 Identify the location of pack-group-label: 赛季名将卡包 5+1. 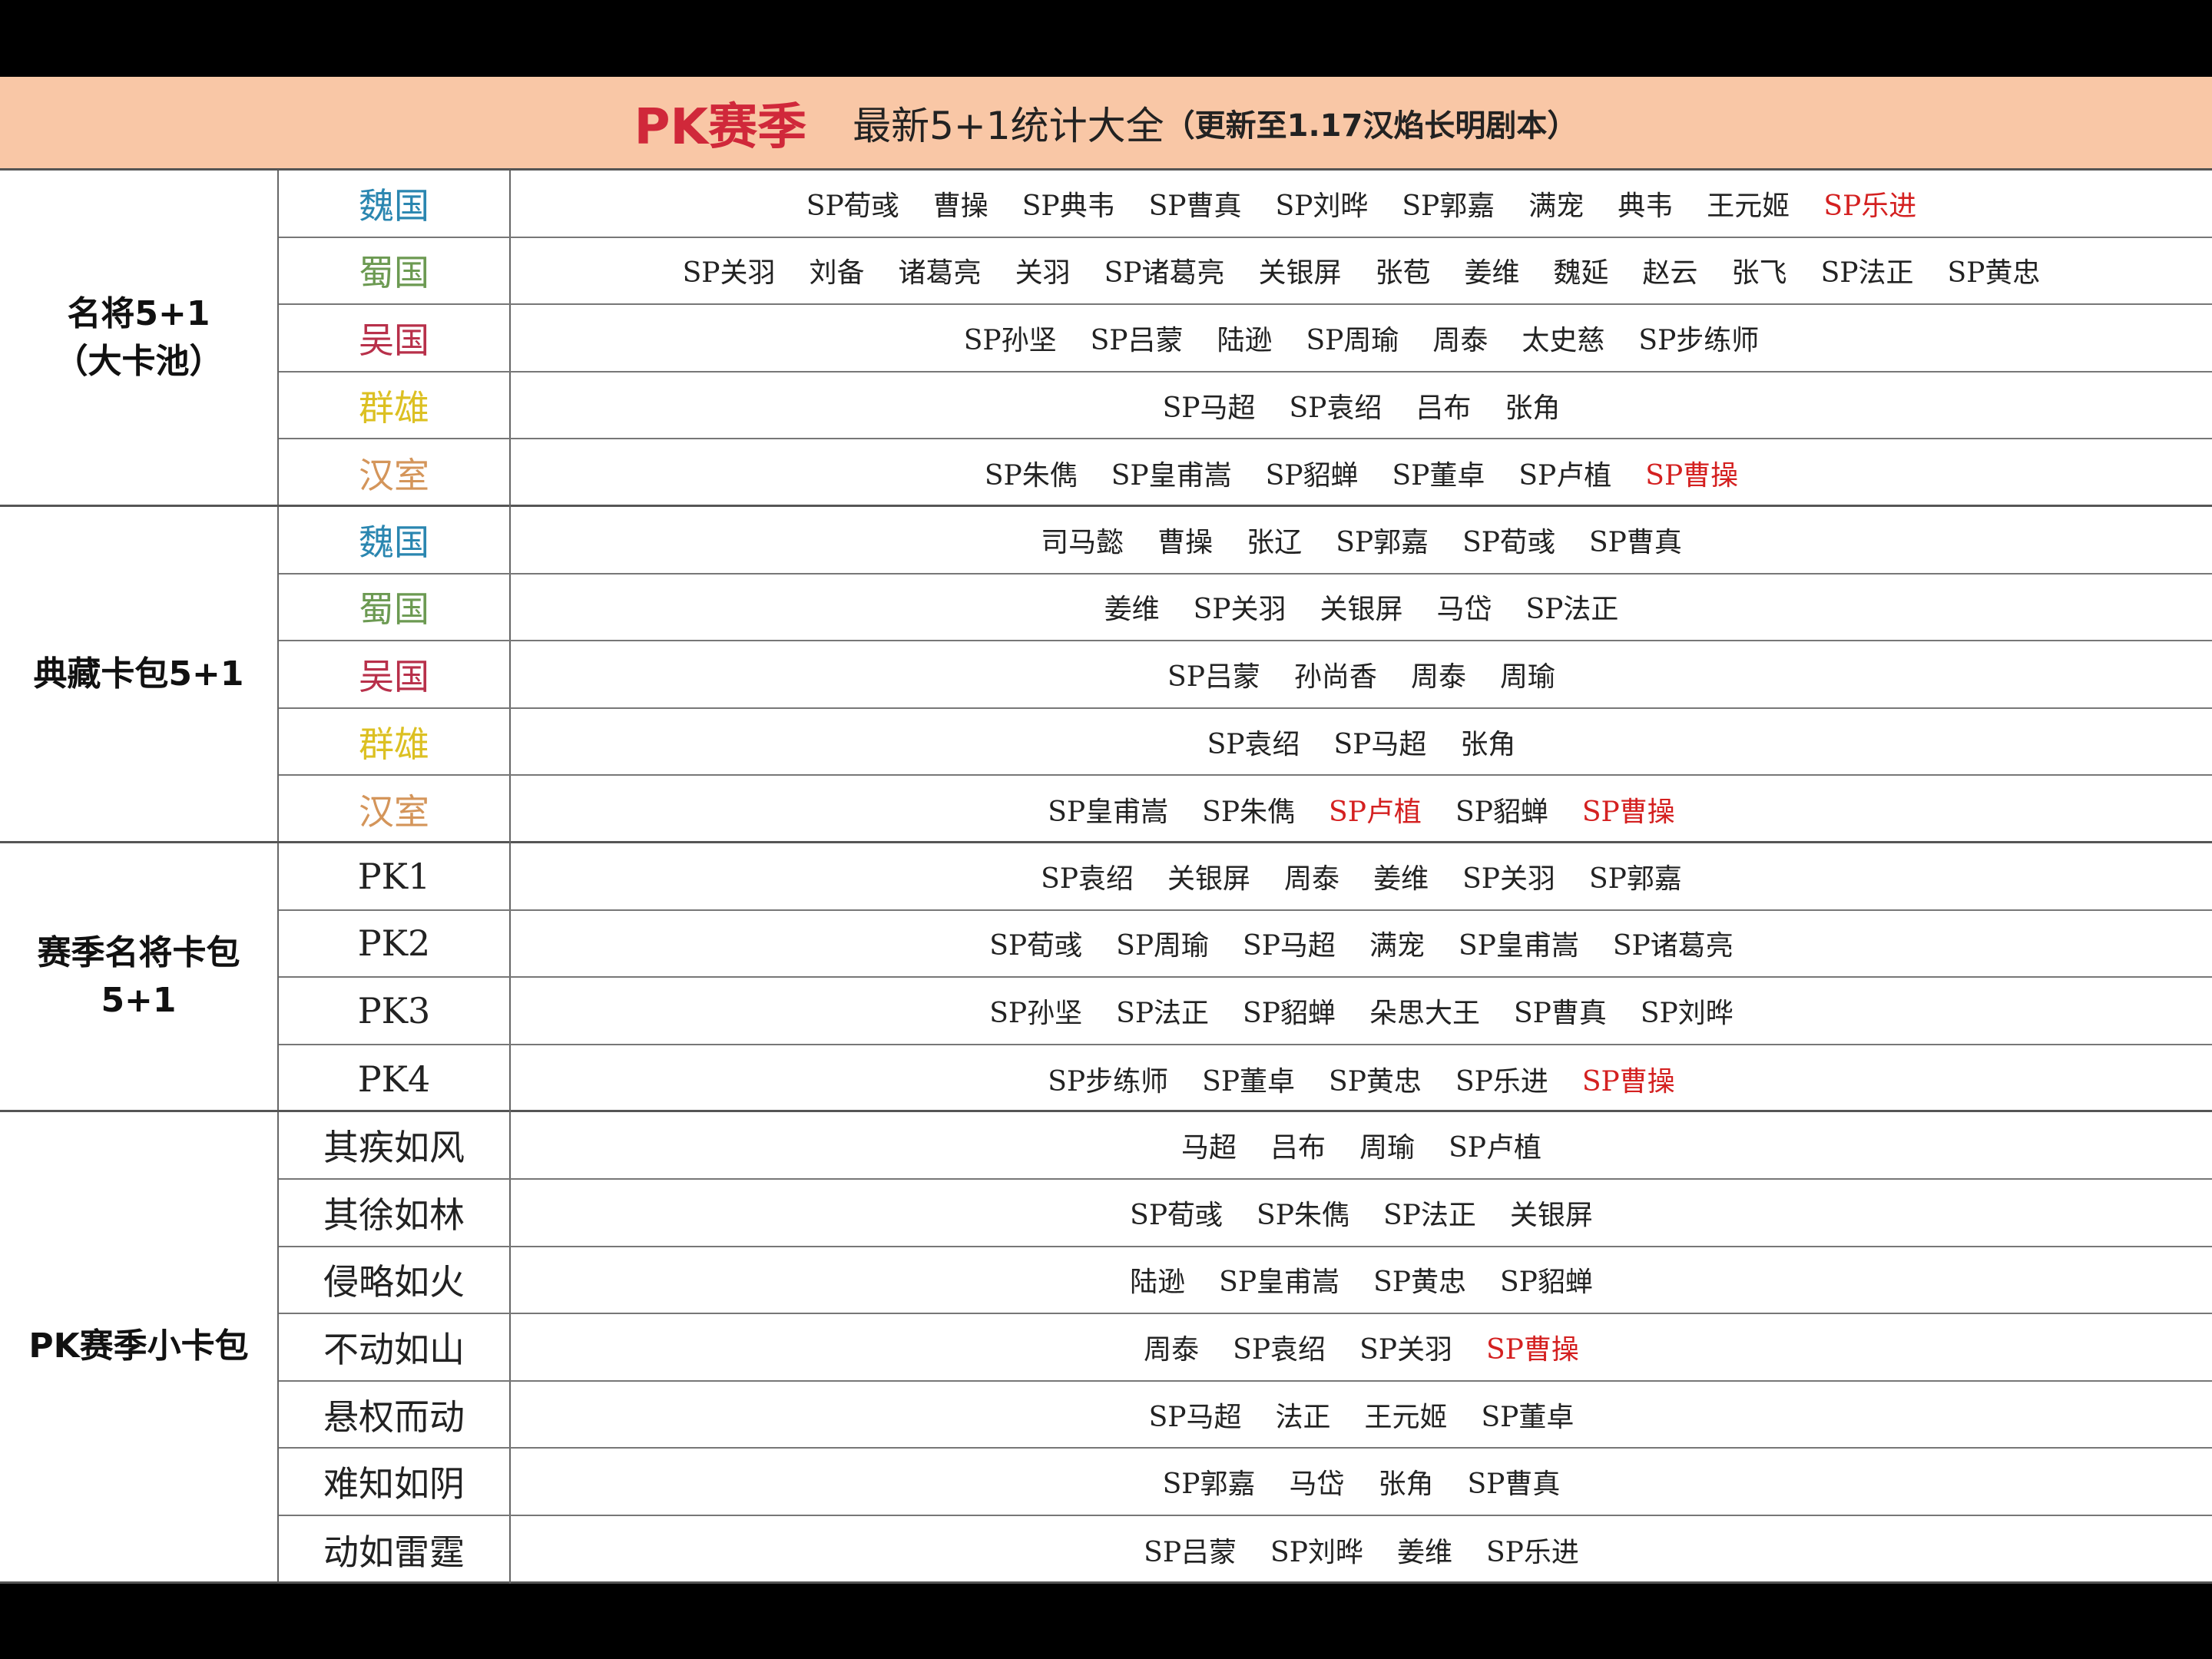
(139, 977).